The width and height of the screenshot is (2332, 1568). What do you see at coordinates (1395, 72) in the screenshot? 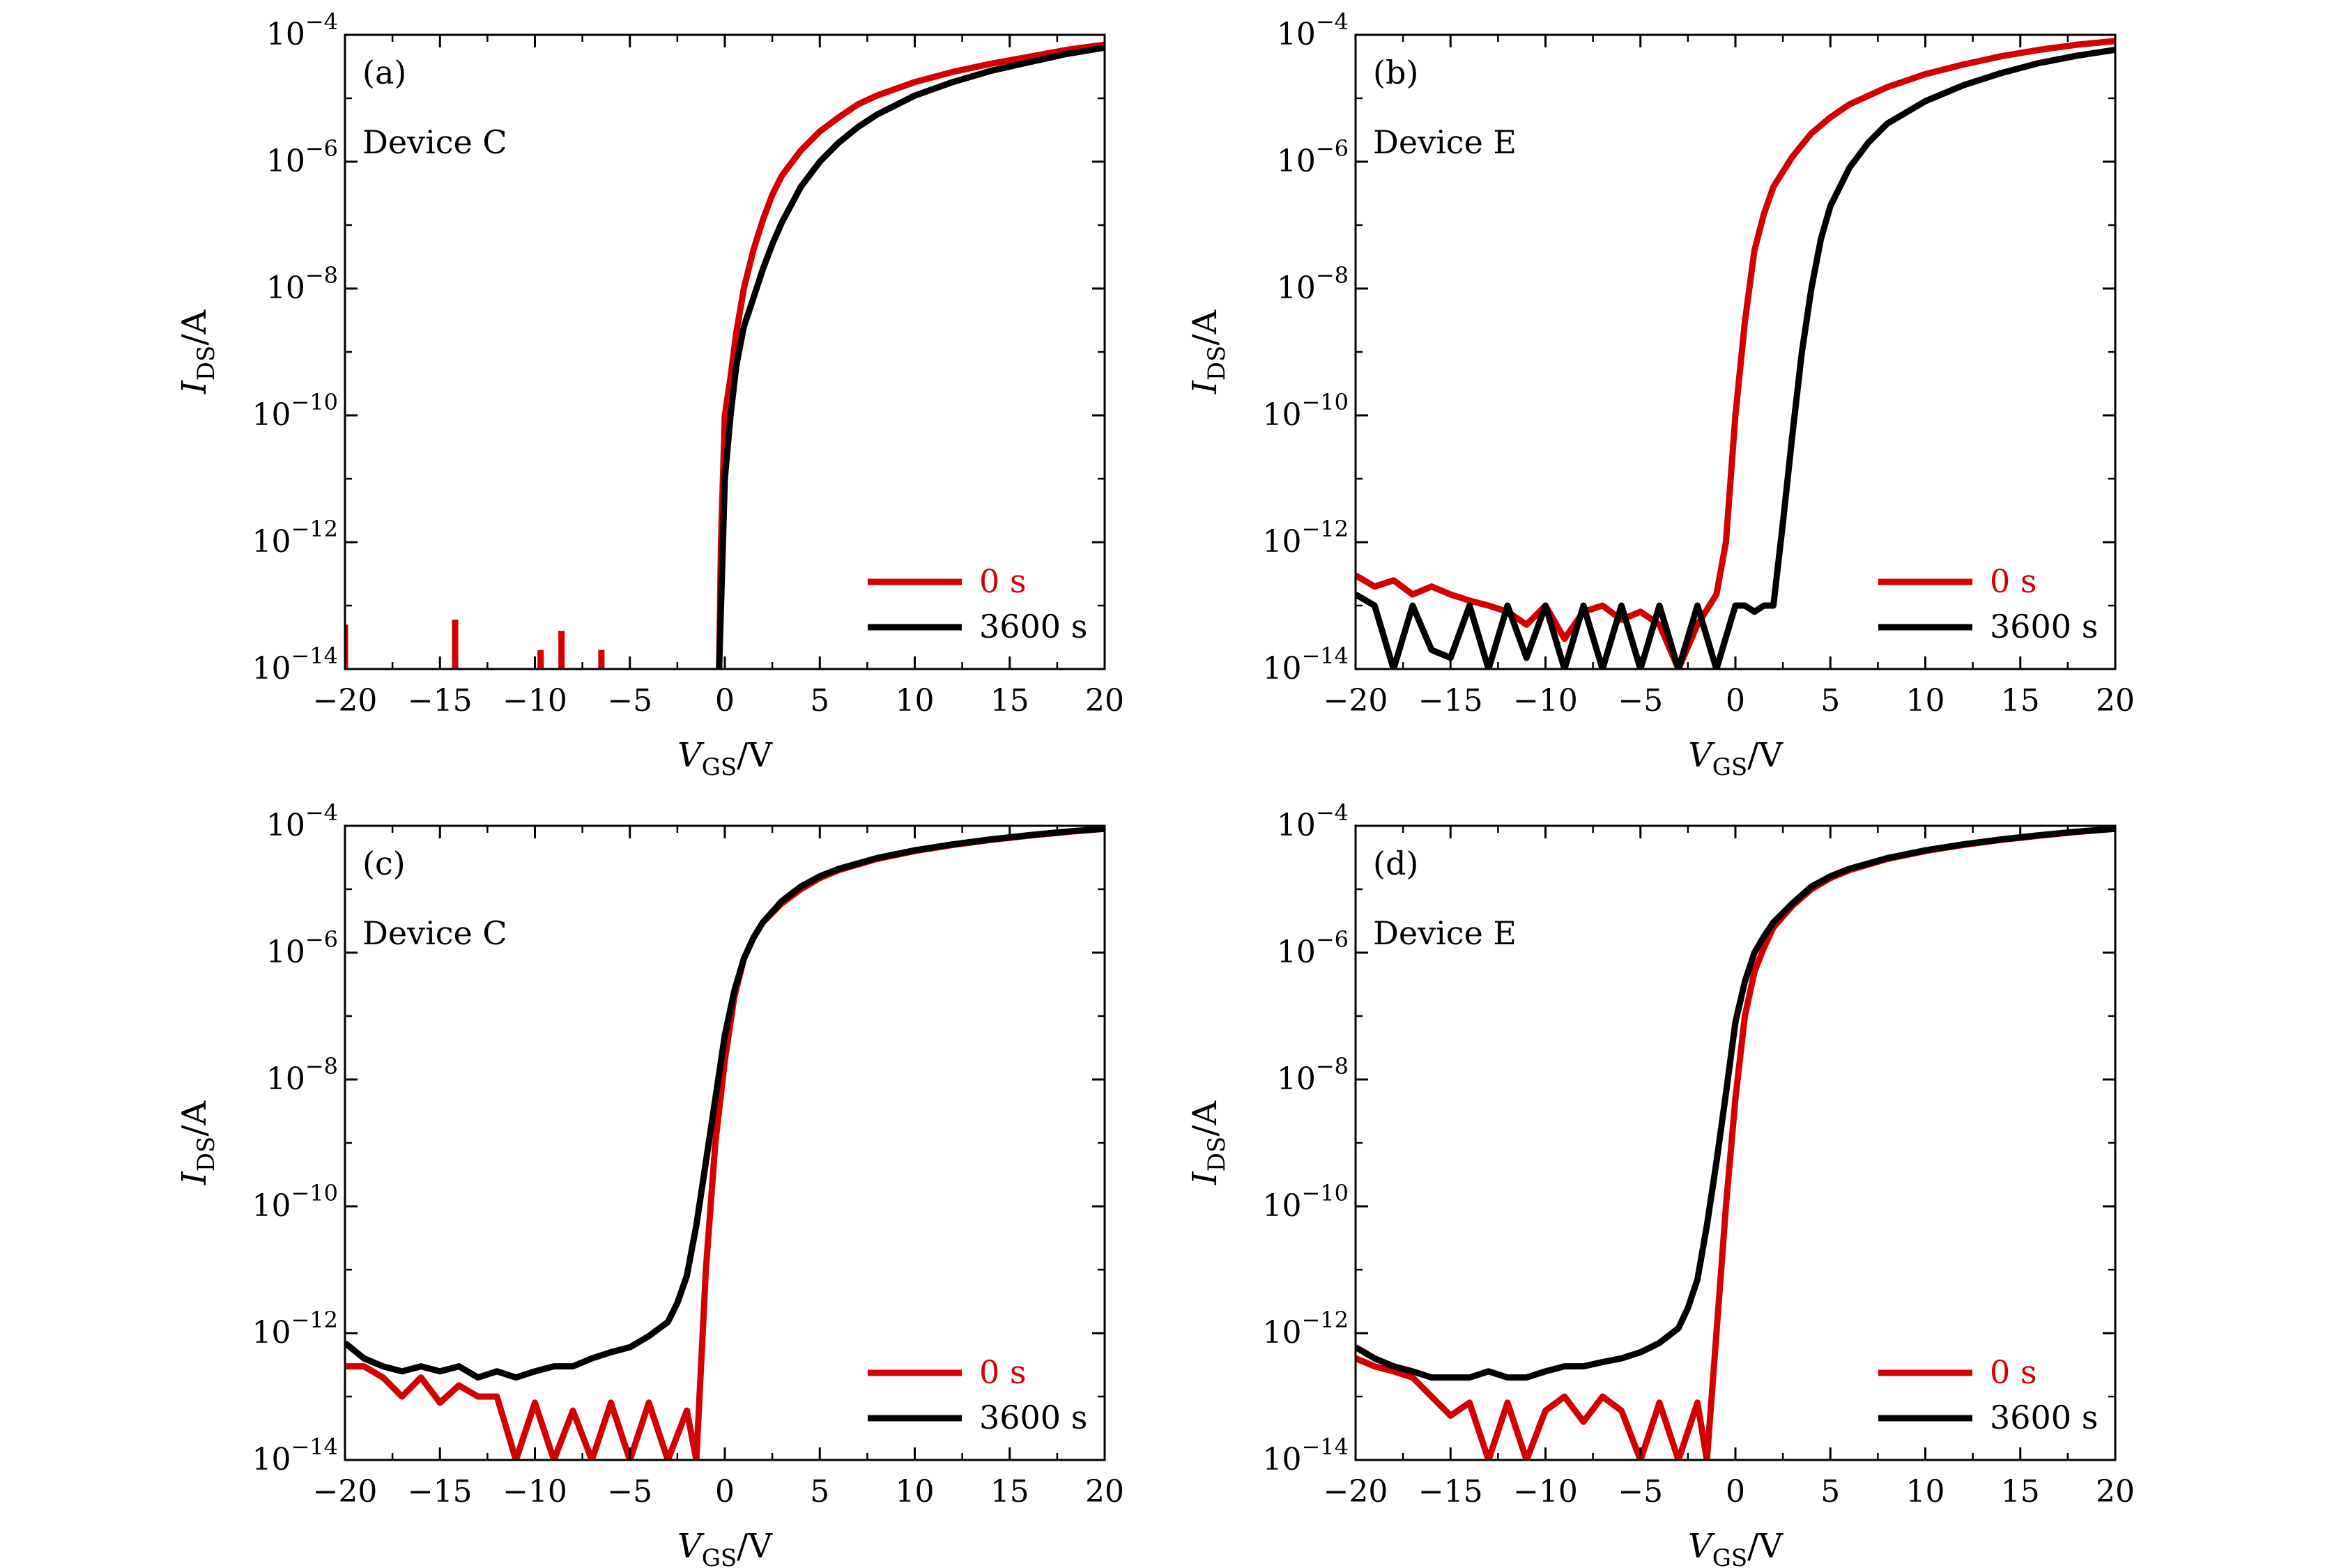
I see `panel-label: (b)` at bounding box center [1395, 72].